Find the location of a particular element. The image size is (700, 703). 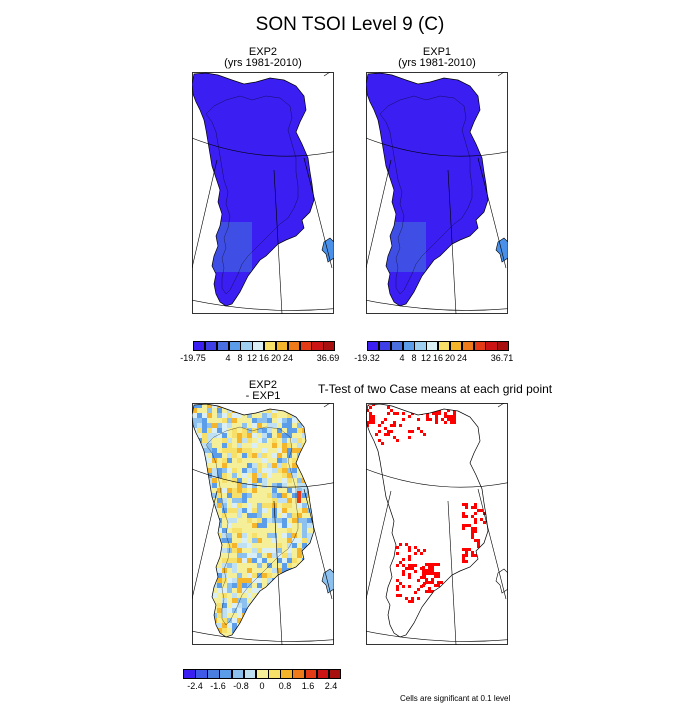

coastline is located at coordinates (253, 520).